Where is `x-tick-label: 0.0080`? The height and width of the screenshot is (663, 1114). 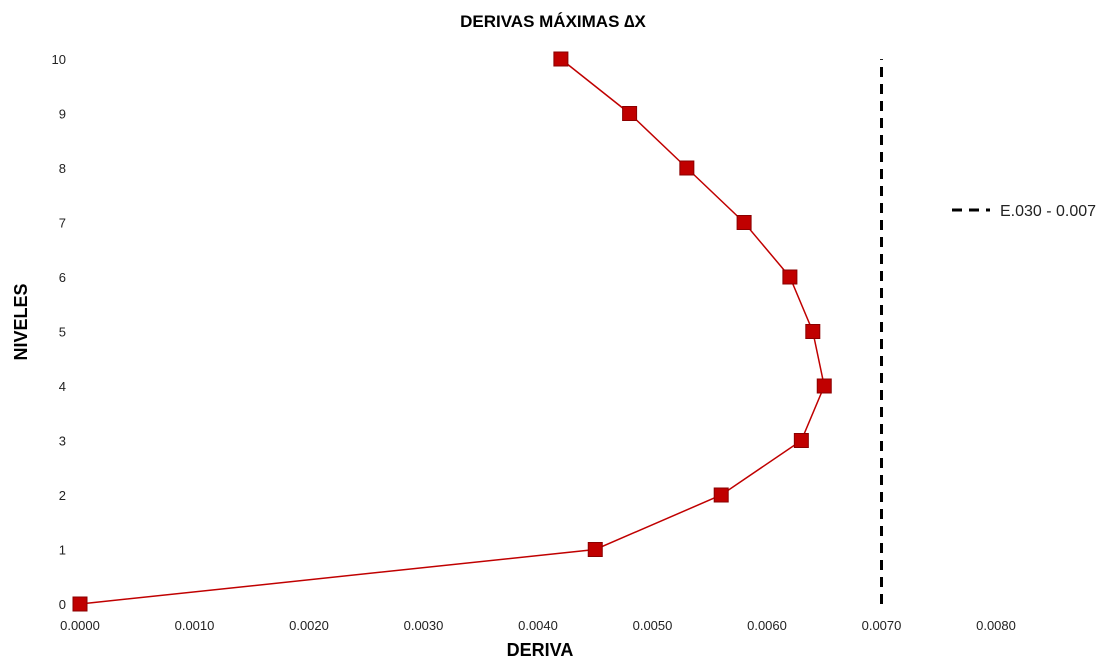
x-tick-label: 0.0080 is located at coordinates (996, 625).